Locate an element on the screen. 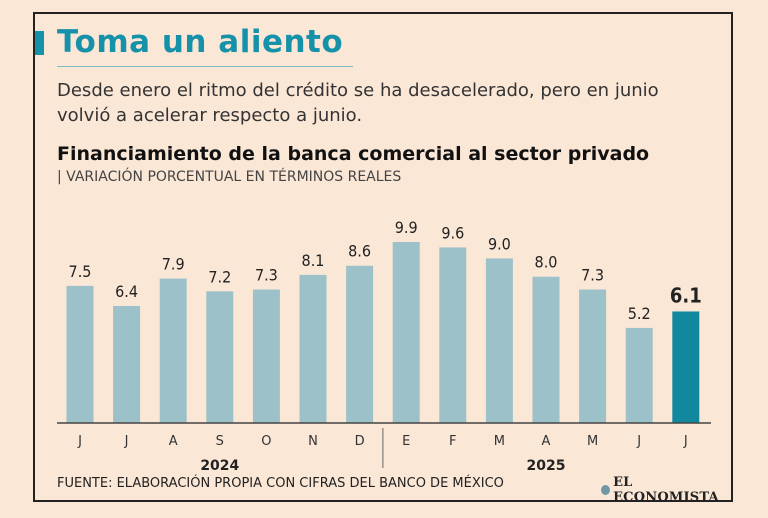 This screenshot has width=768, height=518. bar-value-label-9: 9.6 is located at coordinates (452, 232).